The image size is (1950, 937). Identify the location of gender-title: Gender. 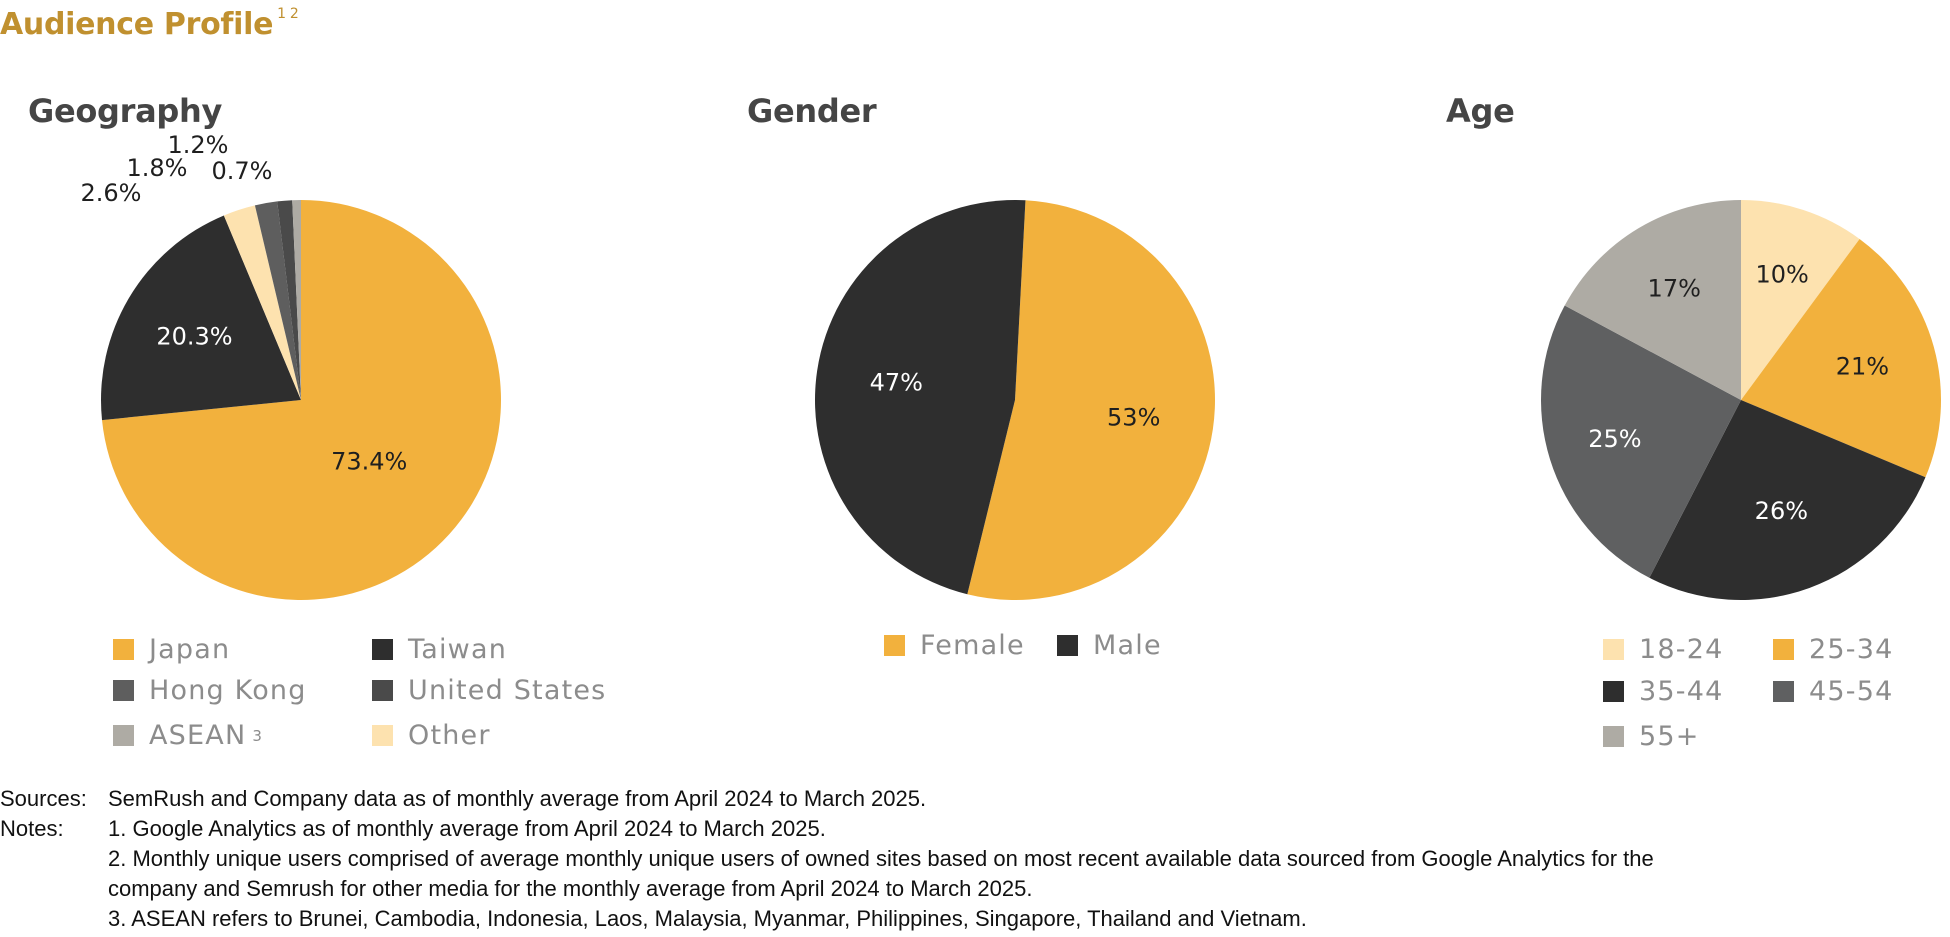
(812, 111).